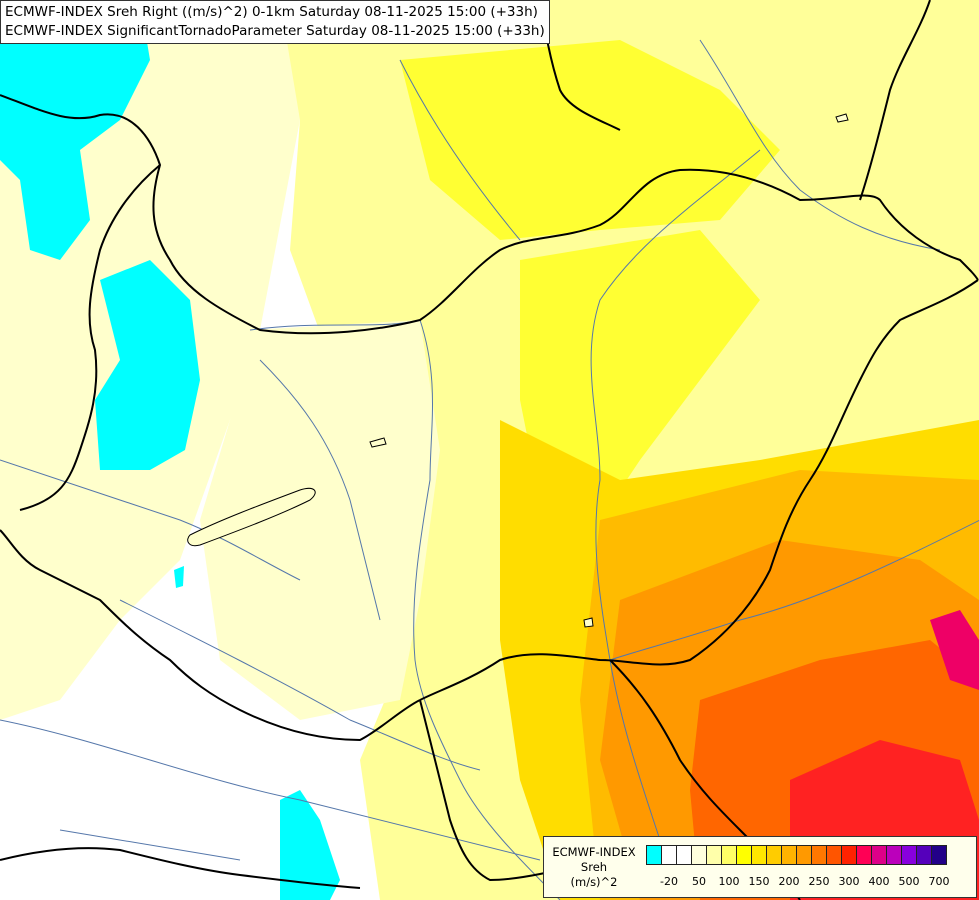  I want to click on border-northeast, so click(895, 100).